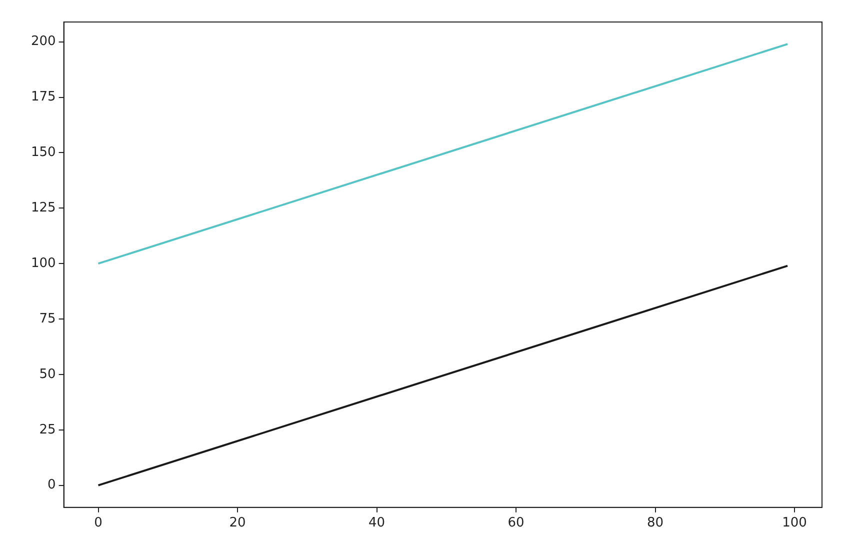 This screenshot has width=848, height=550. I want to click on x-tick-label: 60, so click(516, 523).